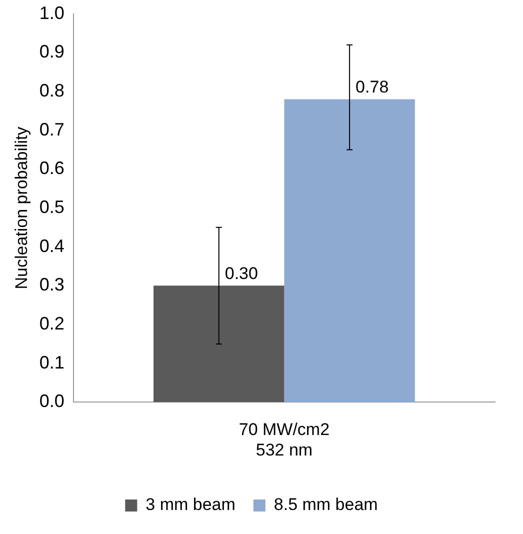 This screenshot has height=534, width=523. Describe the element at coordinates (326, 504) in the screenshot. I see `legend-label: 8.5 mm beam` at that location.